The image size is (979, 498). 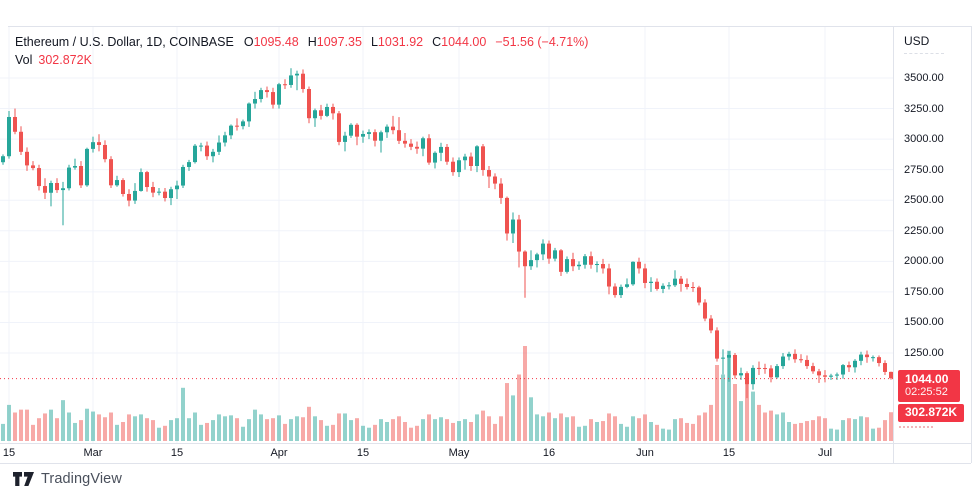 What do you see at coordinates (276, 42) in the screenshot?
I see `open-value: 1095.48` at bounding box center [276, 42].